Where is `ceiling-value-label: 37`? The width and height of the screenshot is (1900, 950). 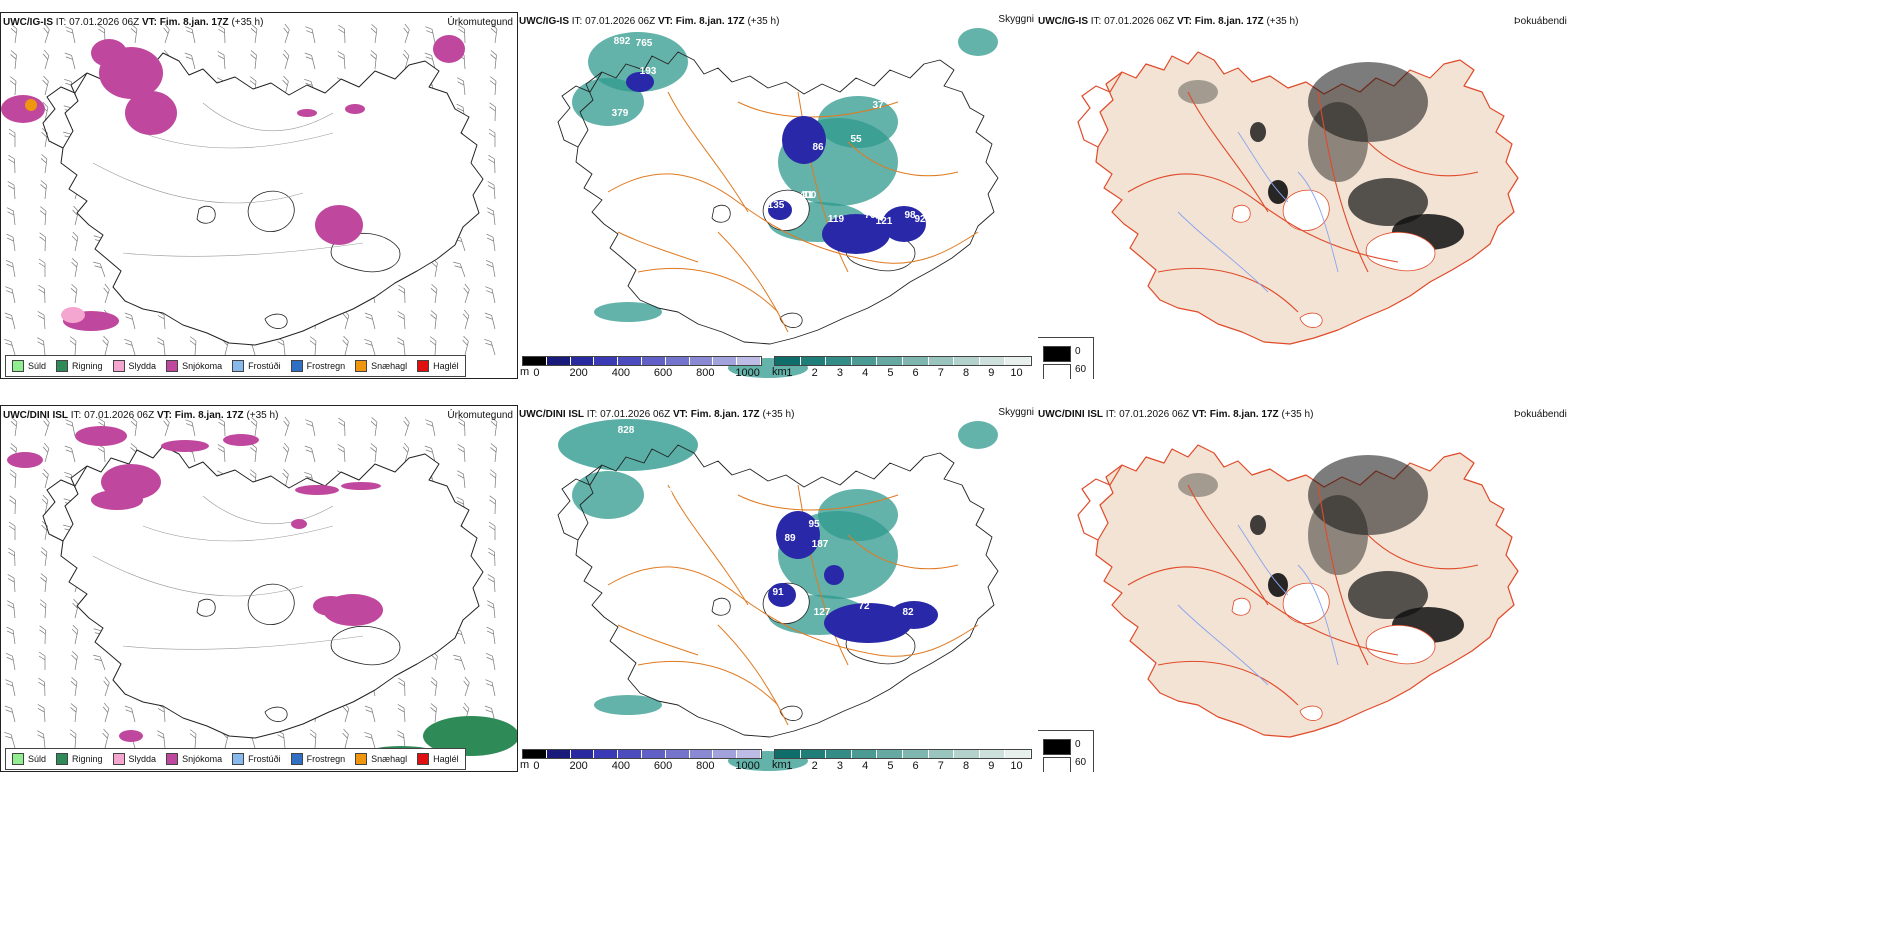 ceiling-value-label: 37 is located at coordinates (878, 105).